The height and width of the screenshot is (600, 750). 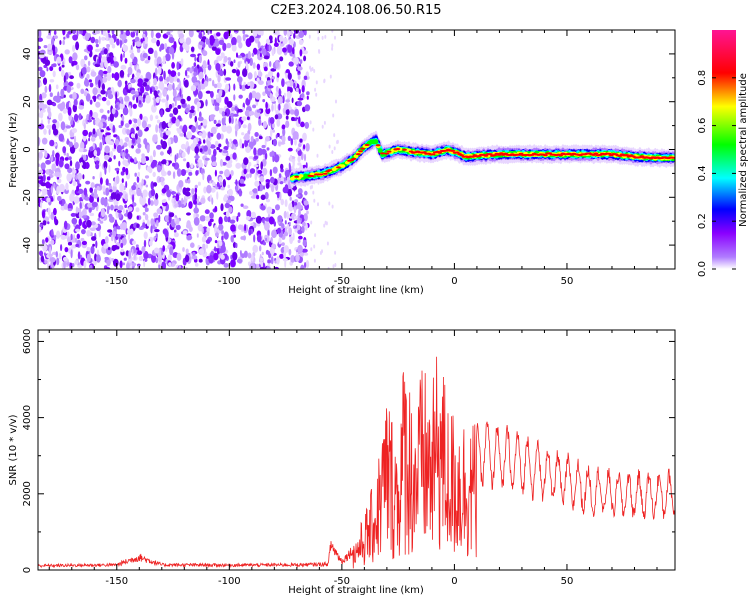 What do you see at coordinates (342, 581) in the screenshot?
I see `x-tick-label: -50` at bounding box center [342, 581].